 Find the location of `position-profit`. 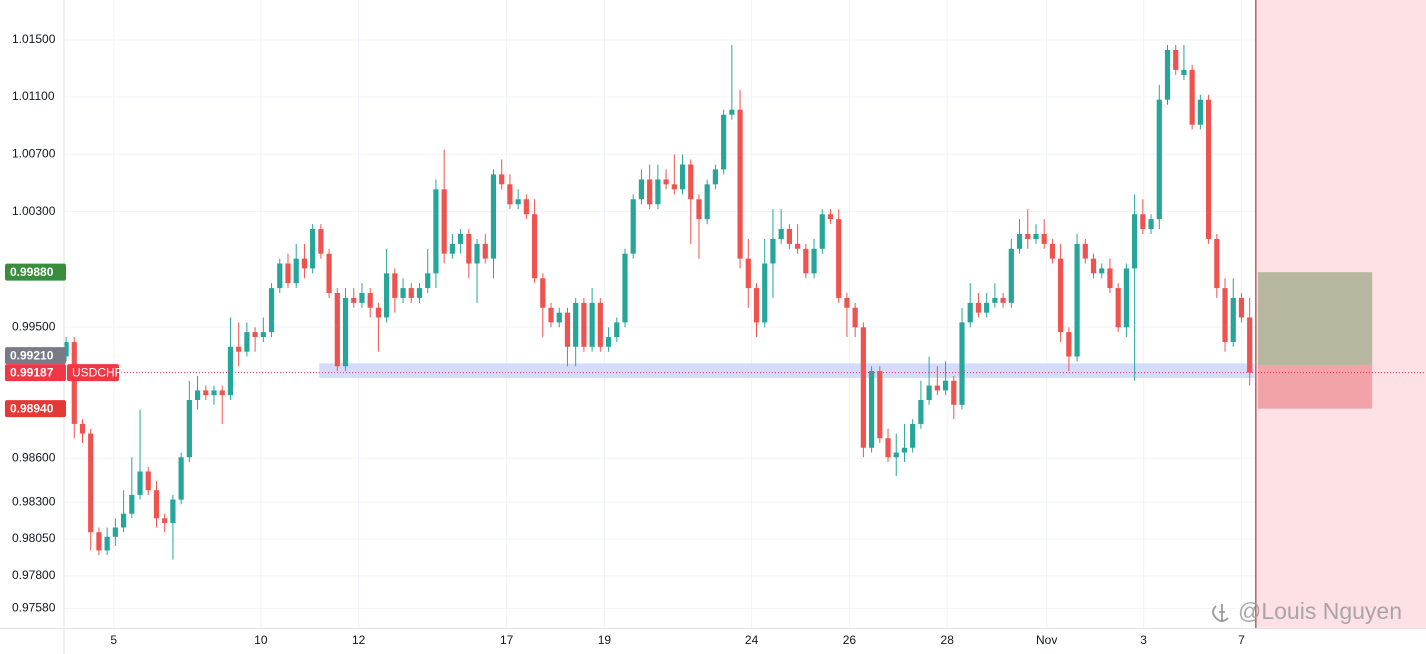

position-profit is located at coordinates (1315, 318).